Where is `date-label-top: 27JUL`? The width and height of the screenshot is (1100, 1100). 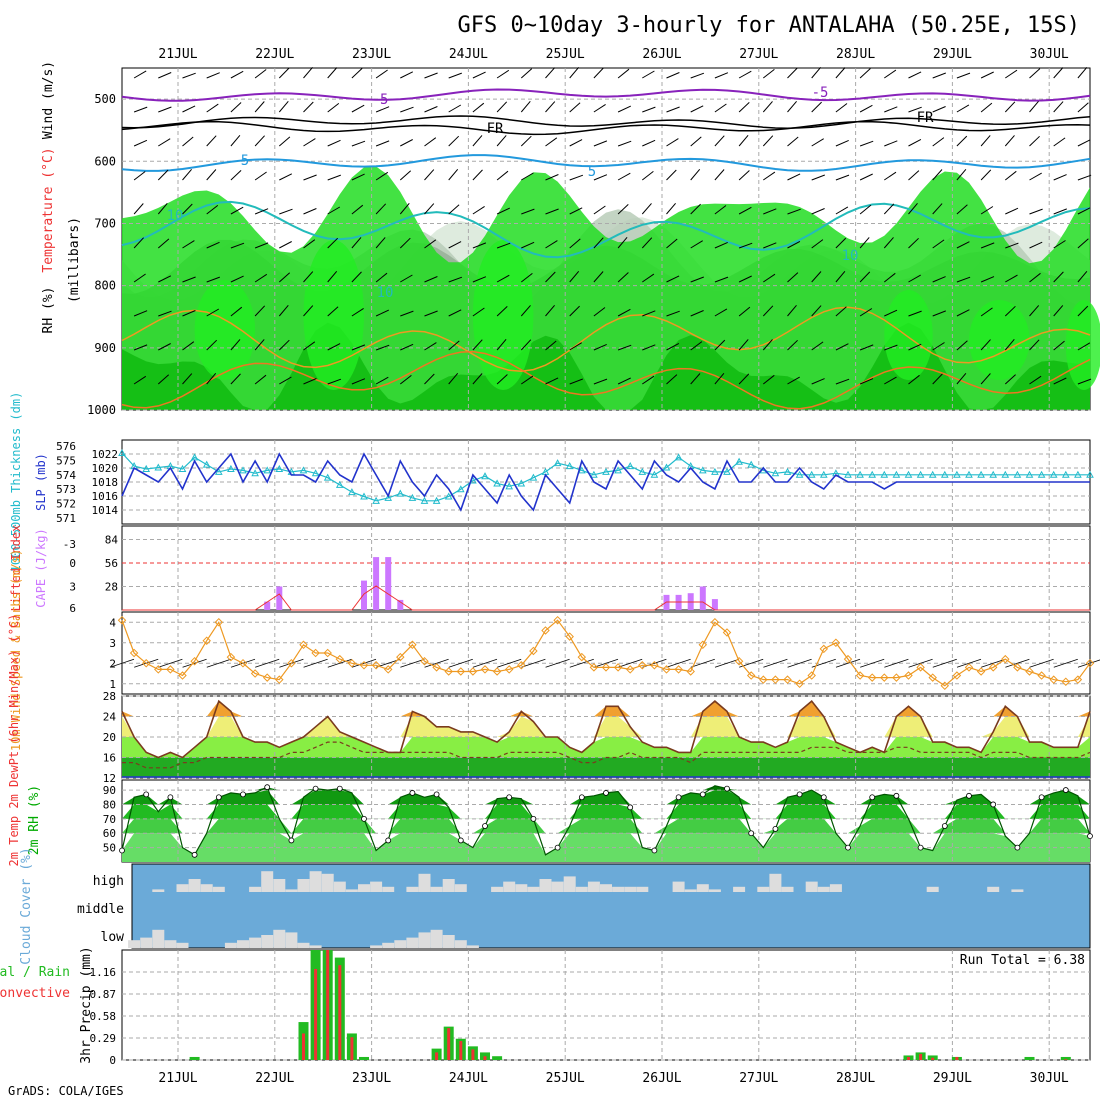
date-label-top: 27JUL is located at coordinates (758, 54).